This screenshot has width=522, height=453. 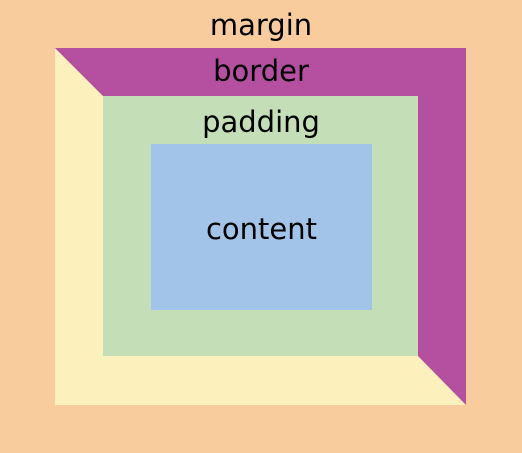 I want to click on margin-label: margin, so click(x=261, y=25).